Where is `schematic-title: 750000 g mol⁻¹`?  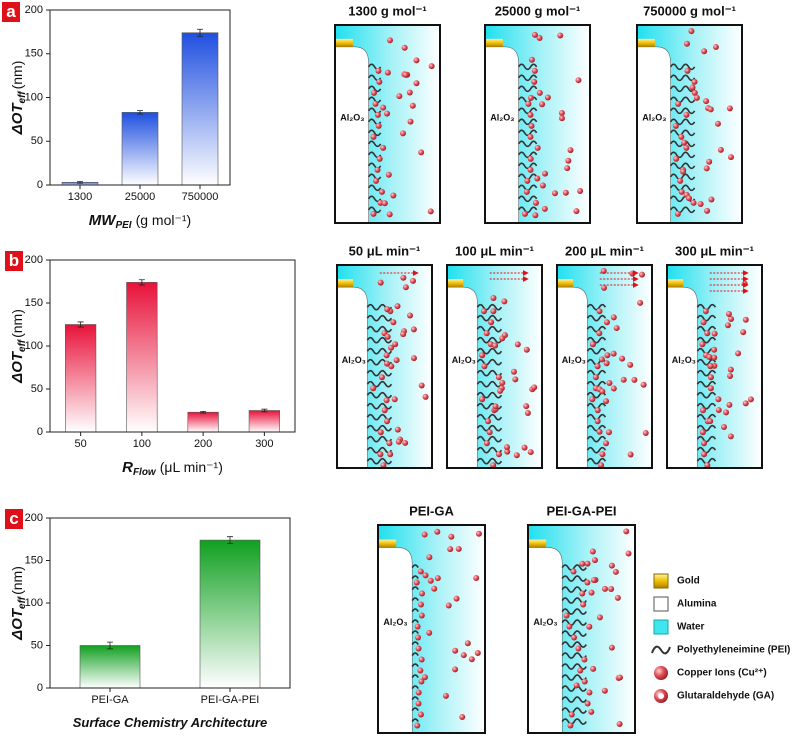
schematic-title: 750000 g mol⁻¹ is located at coordinates (689, 10).